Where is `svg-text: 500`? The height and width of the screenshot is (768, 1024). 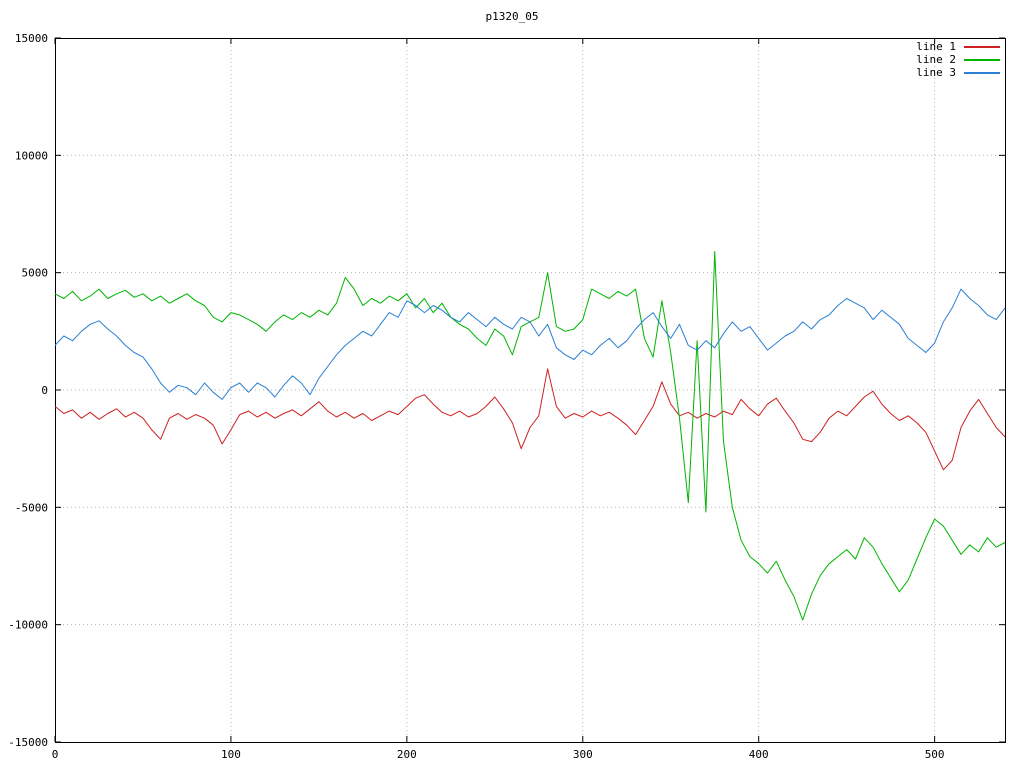
svg-text: 500 is located at coordinates (935, 754).